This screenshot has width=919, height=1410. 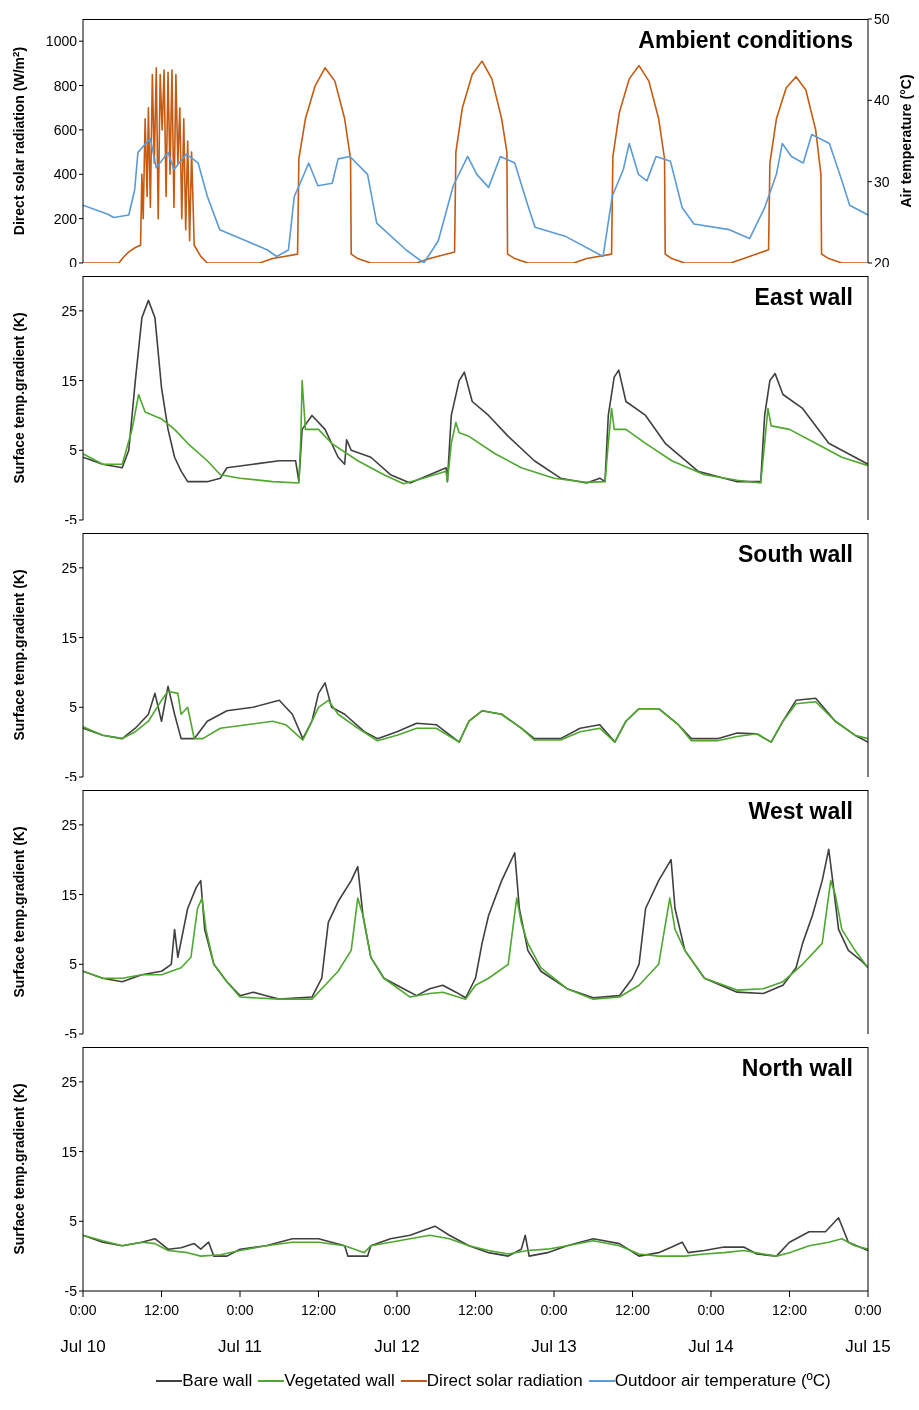 What do you see at coordinates (882, 18) in the screenshot?
I see `y2-tick-label: 50` at bounding box center [882, 18].